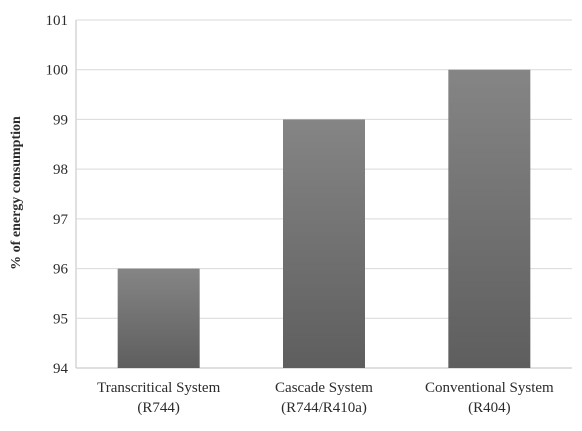 This screenshot has width=582, height=431. Describe the element at coordinates (489, 388) in the screenshot. I see `x-category-label: Conventional System` at that location.